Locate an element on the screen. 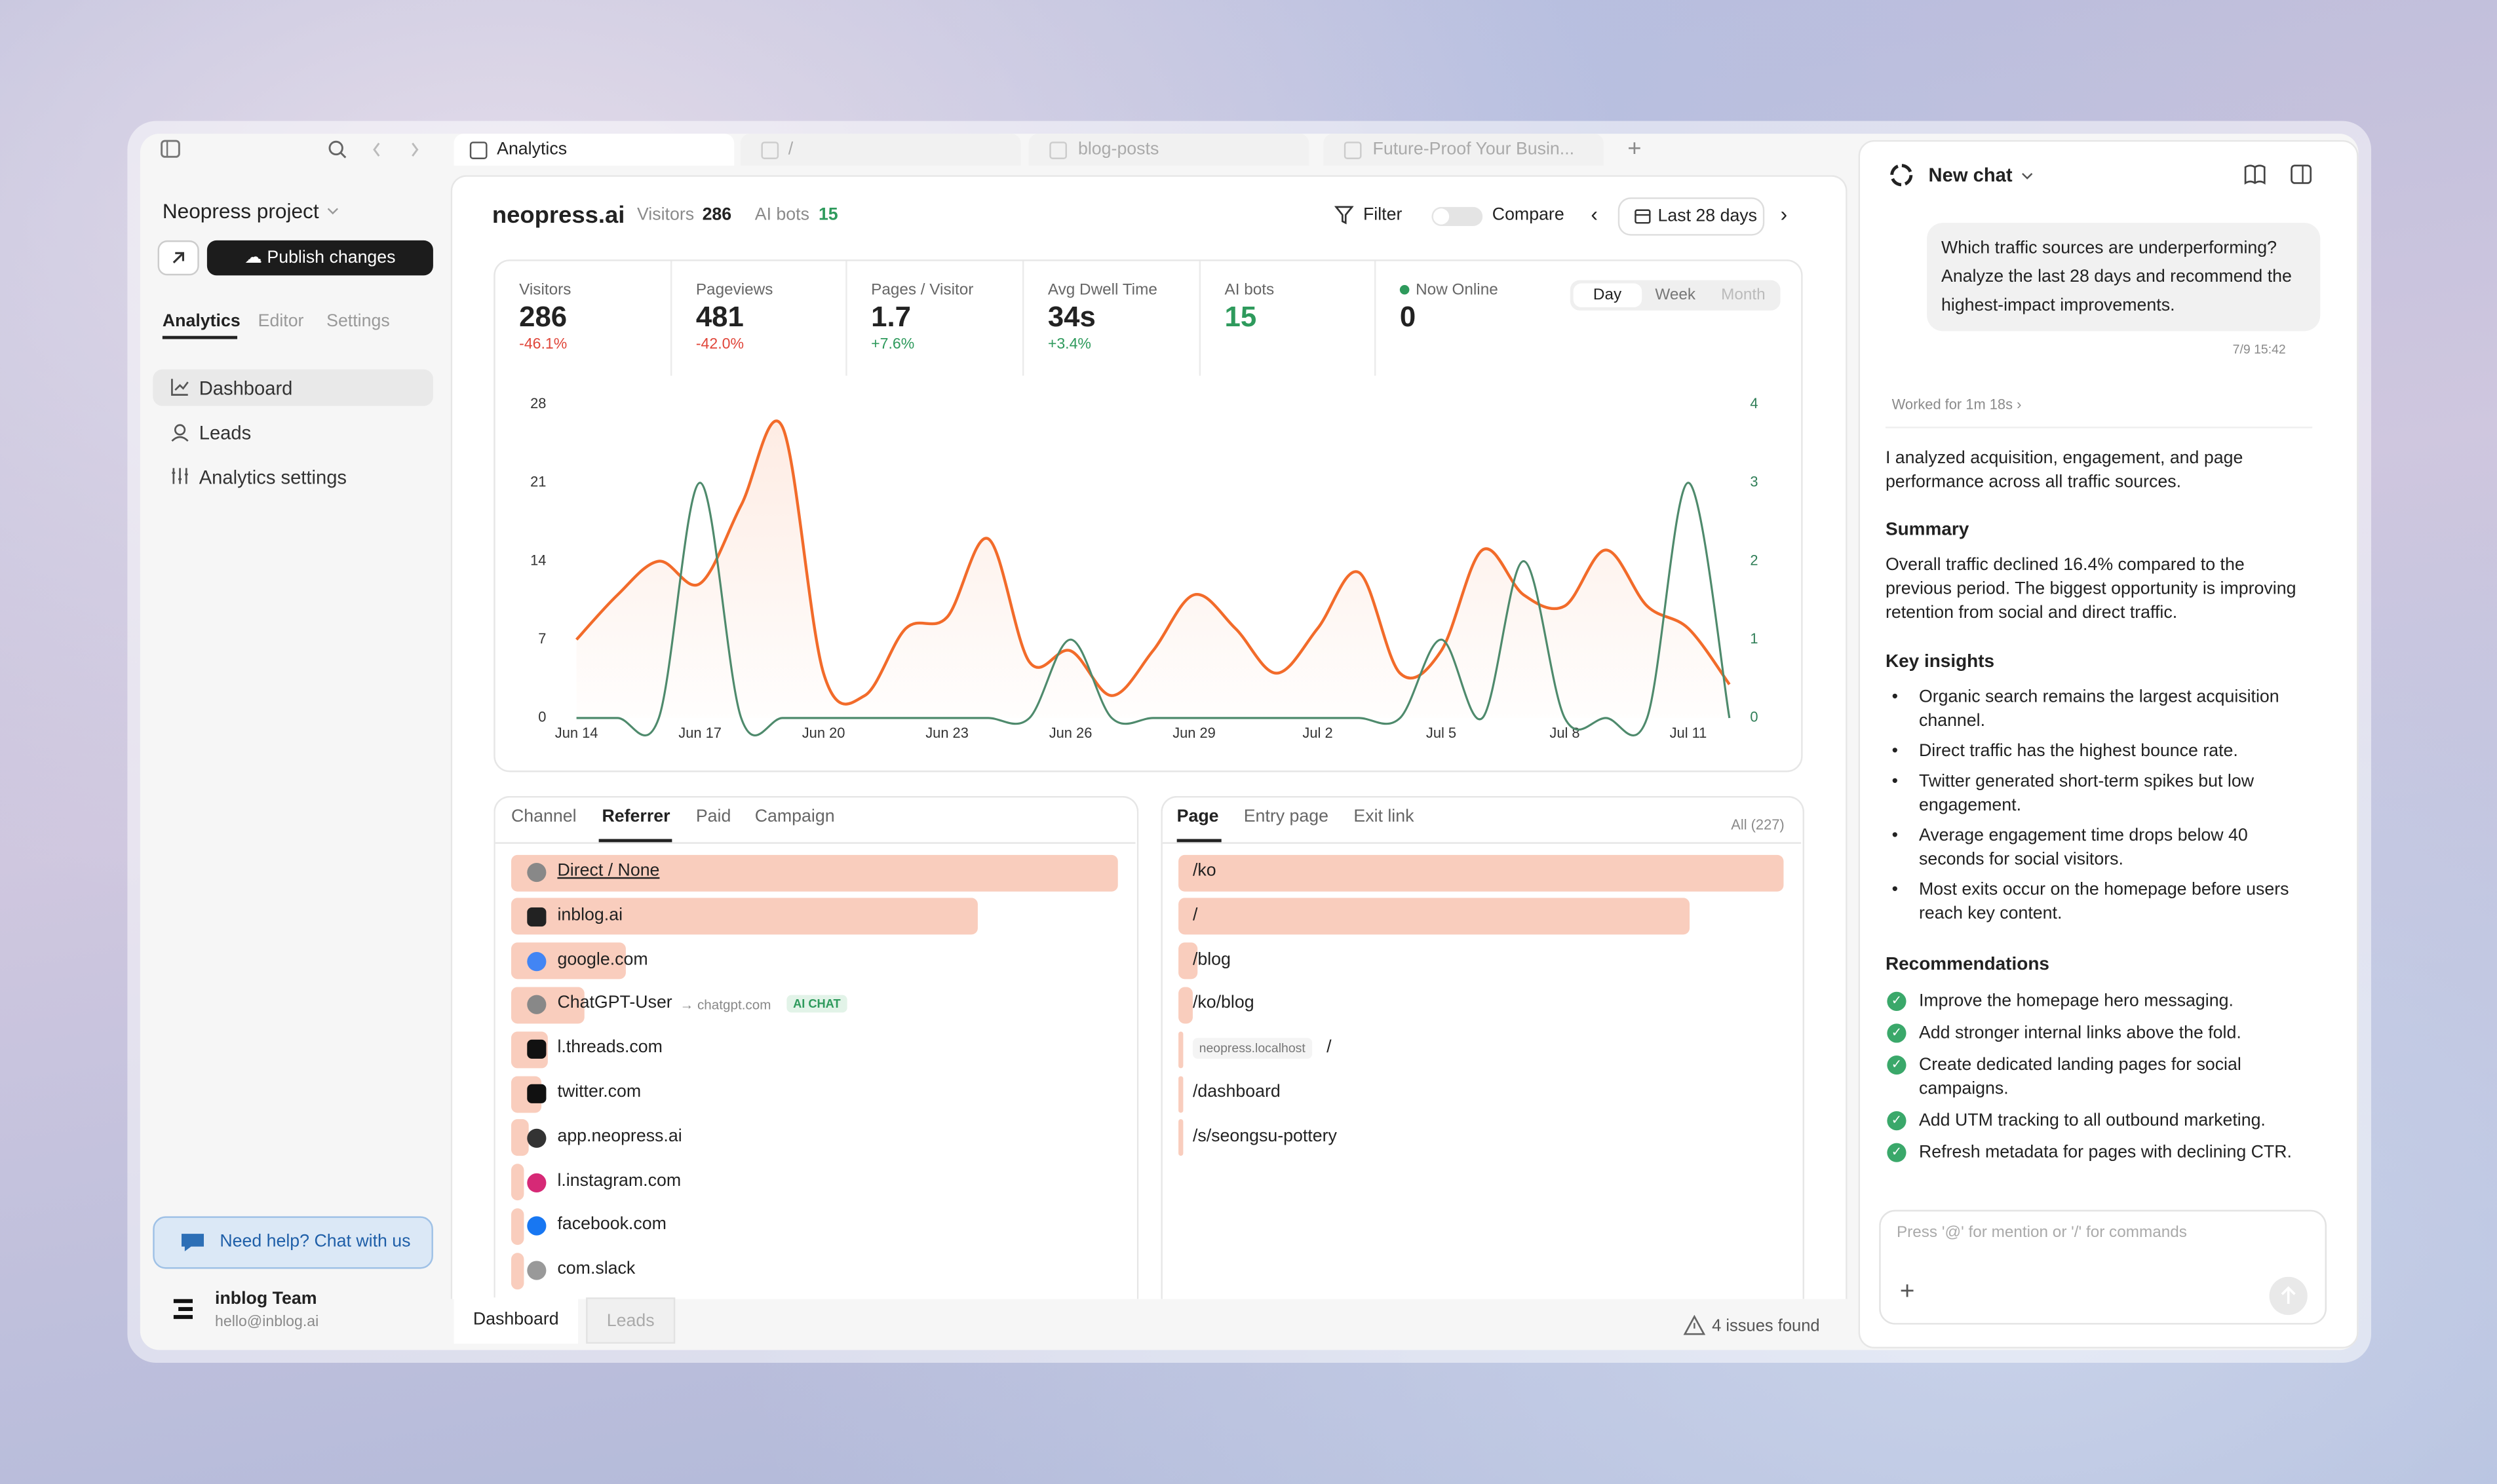  warning-icon is located at coordinates (1694, 1325).